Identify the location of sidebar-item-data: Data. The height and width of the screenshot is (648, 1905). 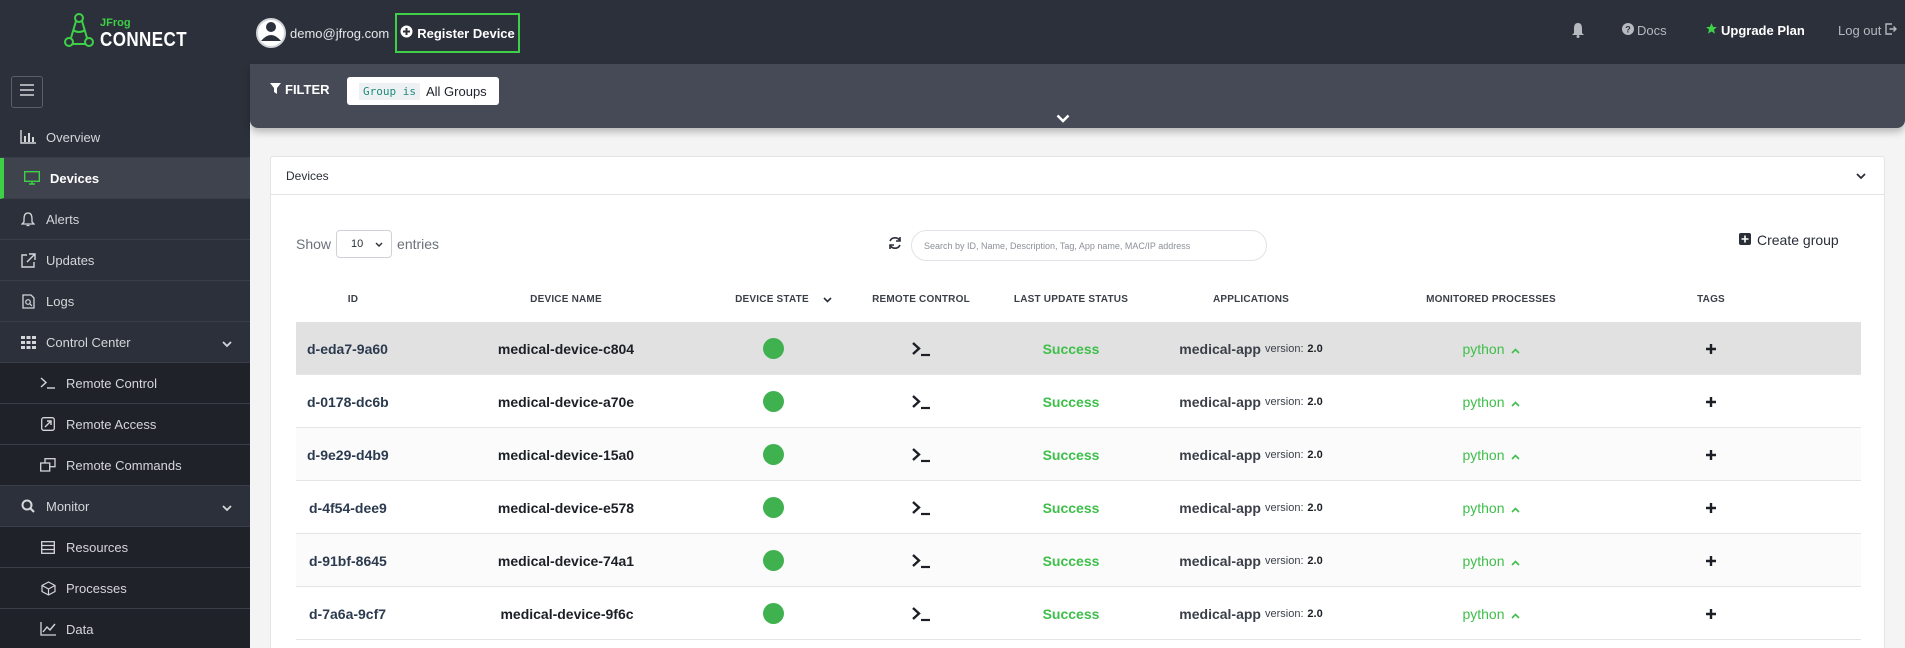
(125, 628).